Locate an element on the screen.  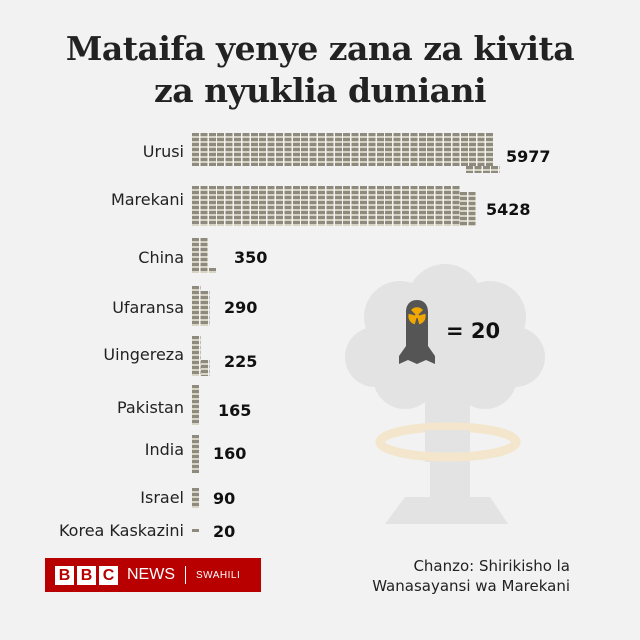
logo-letter: C is located at coordinates (108, 575).